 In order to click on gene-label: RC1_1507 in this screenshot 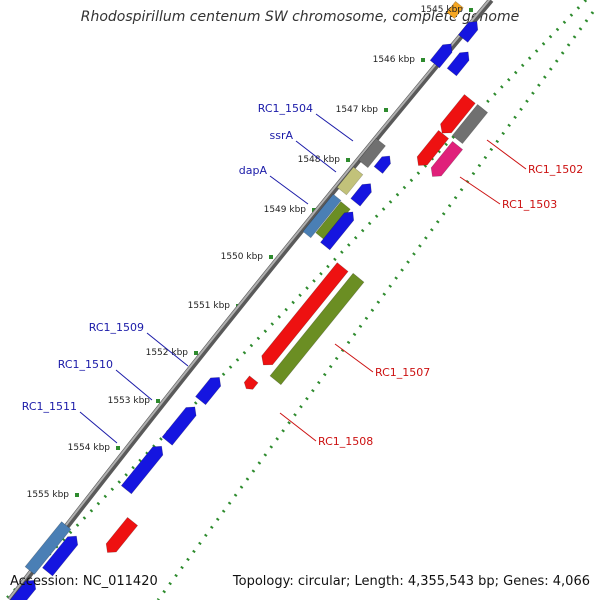, I will do `click(402, 372)`.